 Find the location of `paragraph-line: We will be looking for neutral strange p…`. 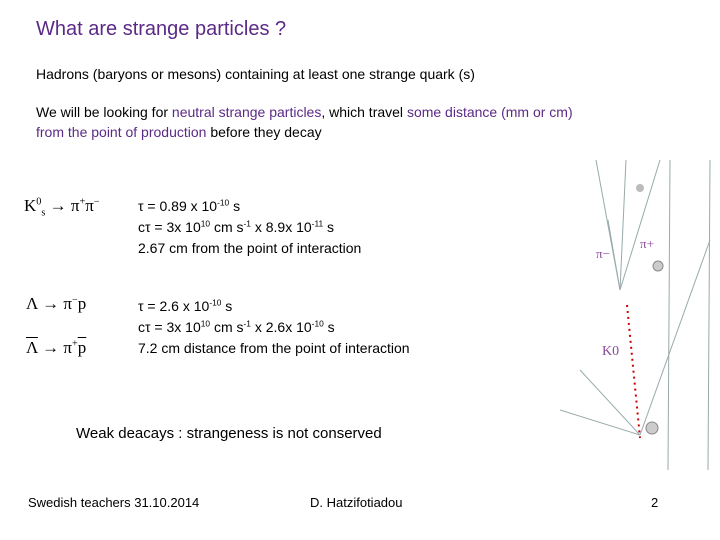

paragraph-line: We will be looking for neutral strange p… is located at coordinates (304, 112).